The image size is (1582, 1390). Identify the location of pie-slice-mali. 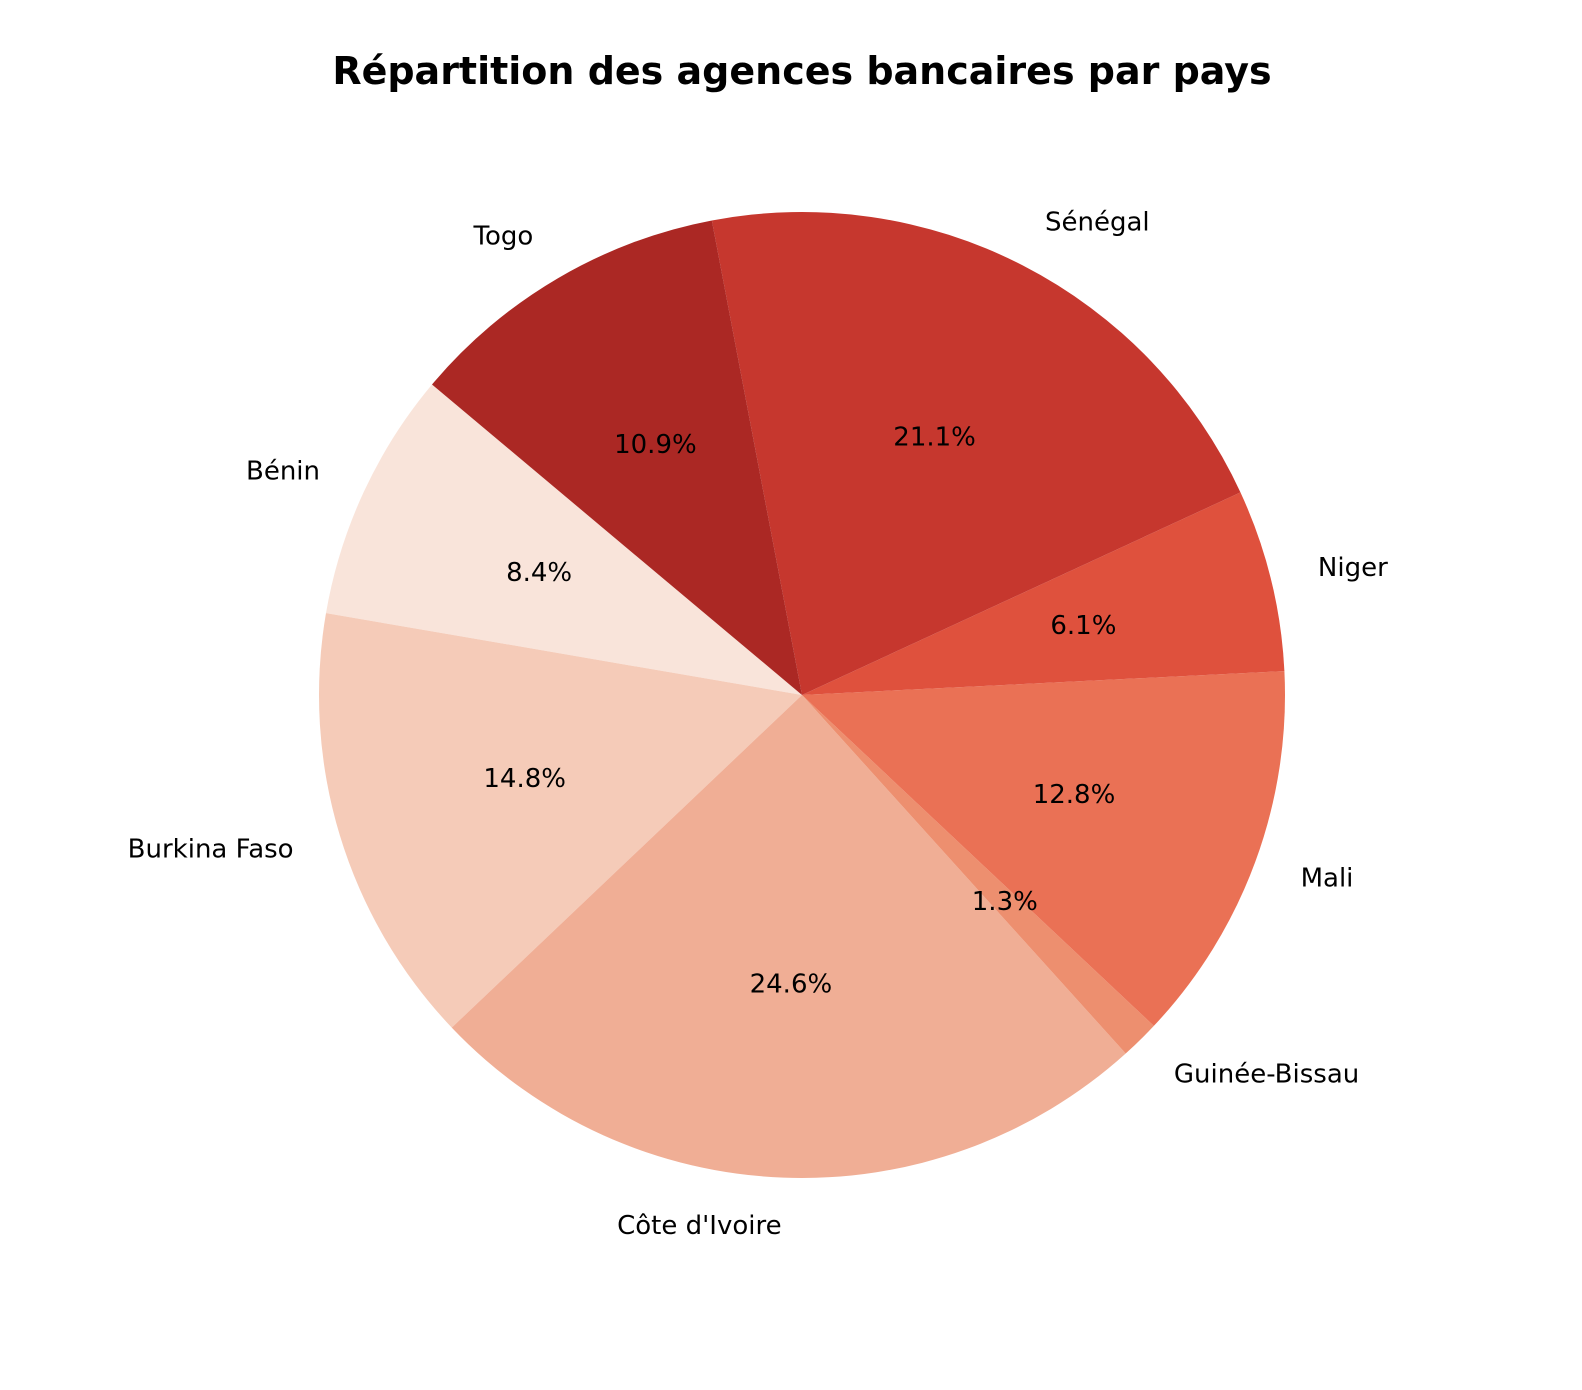
(1044, 848).